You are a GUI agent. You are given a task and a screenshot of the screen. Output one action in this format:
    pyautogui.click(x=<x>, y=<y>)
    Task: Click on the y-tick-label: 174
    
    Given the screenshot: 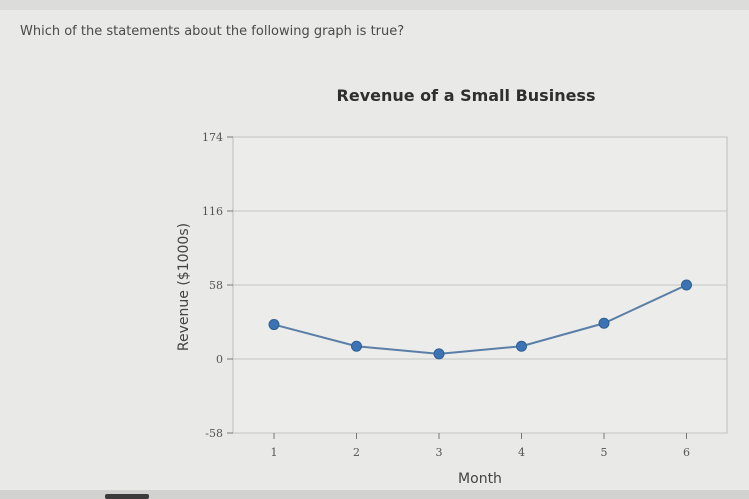 What is the action you would take?
    pyautogui.click(x=212, y=137)
    